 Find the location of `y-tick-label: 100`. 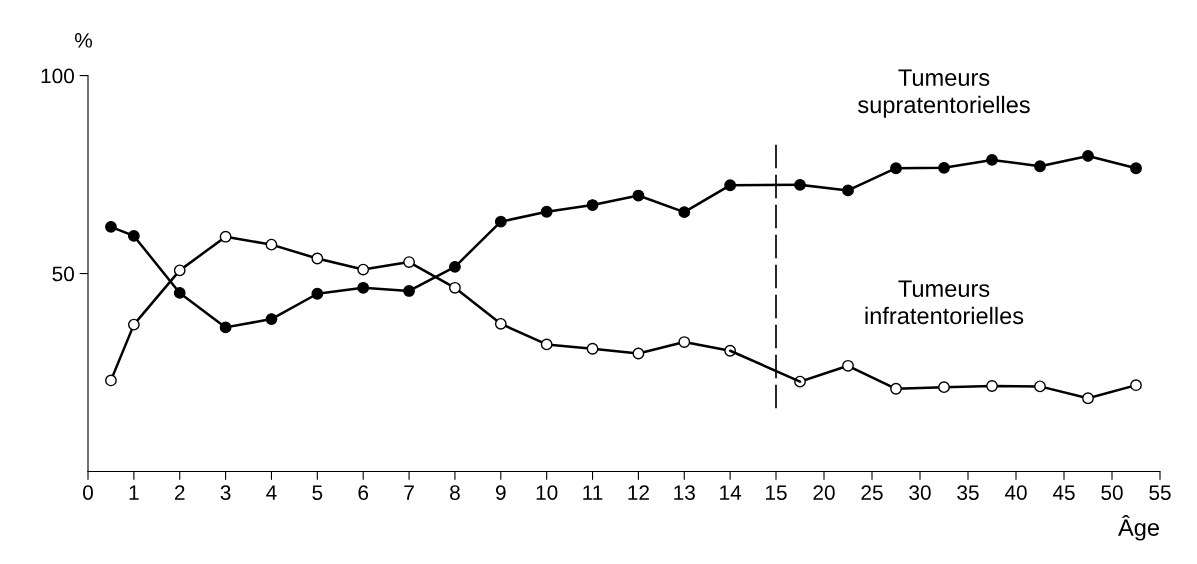

y-tick-label: 100 is located at coordinates (57, 76).